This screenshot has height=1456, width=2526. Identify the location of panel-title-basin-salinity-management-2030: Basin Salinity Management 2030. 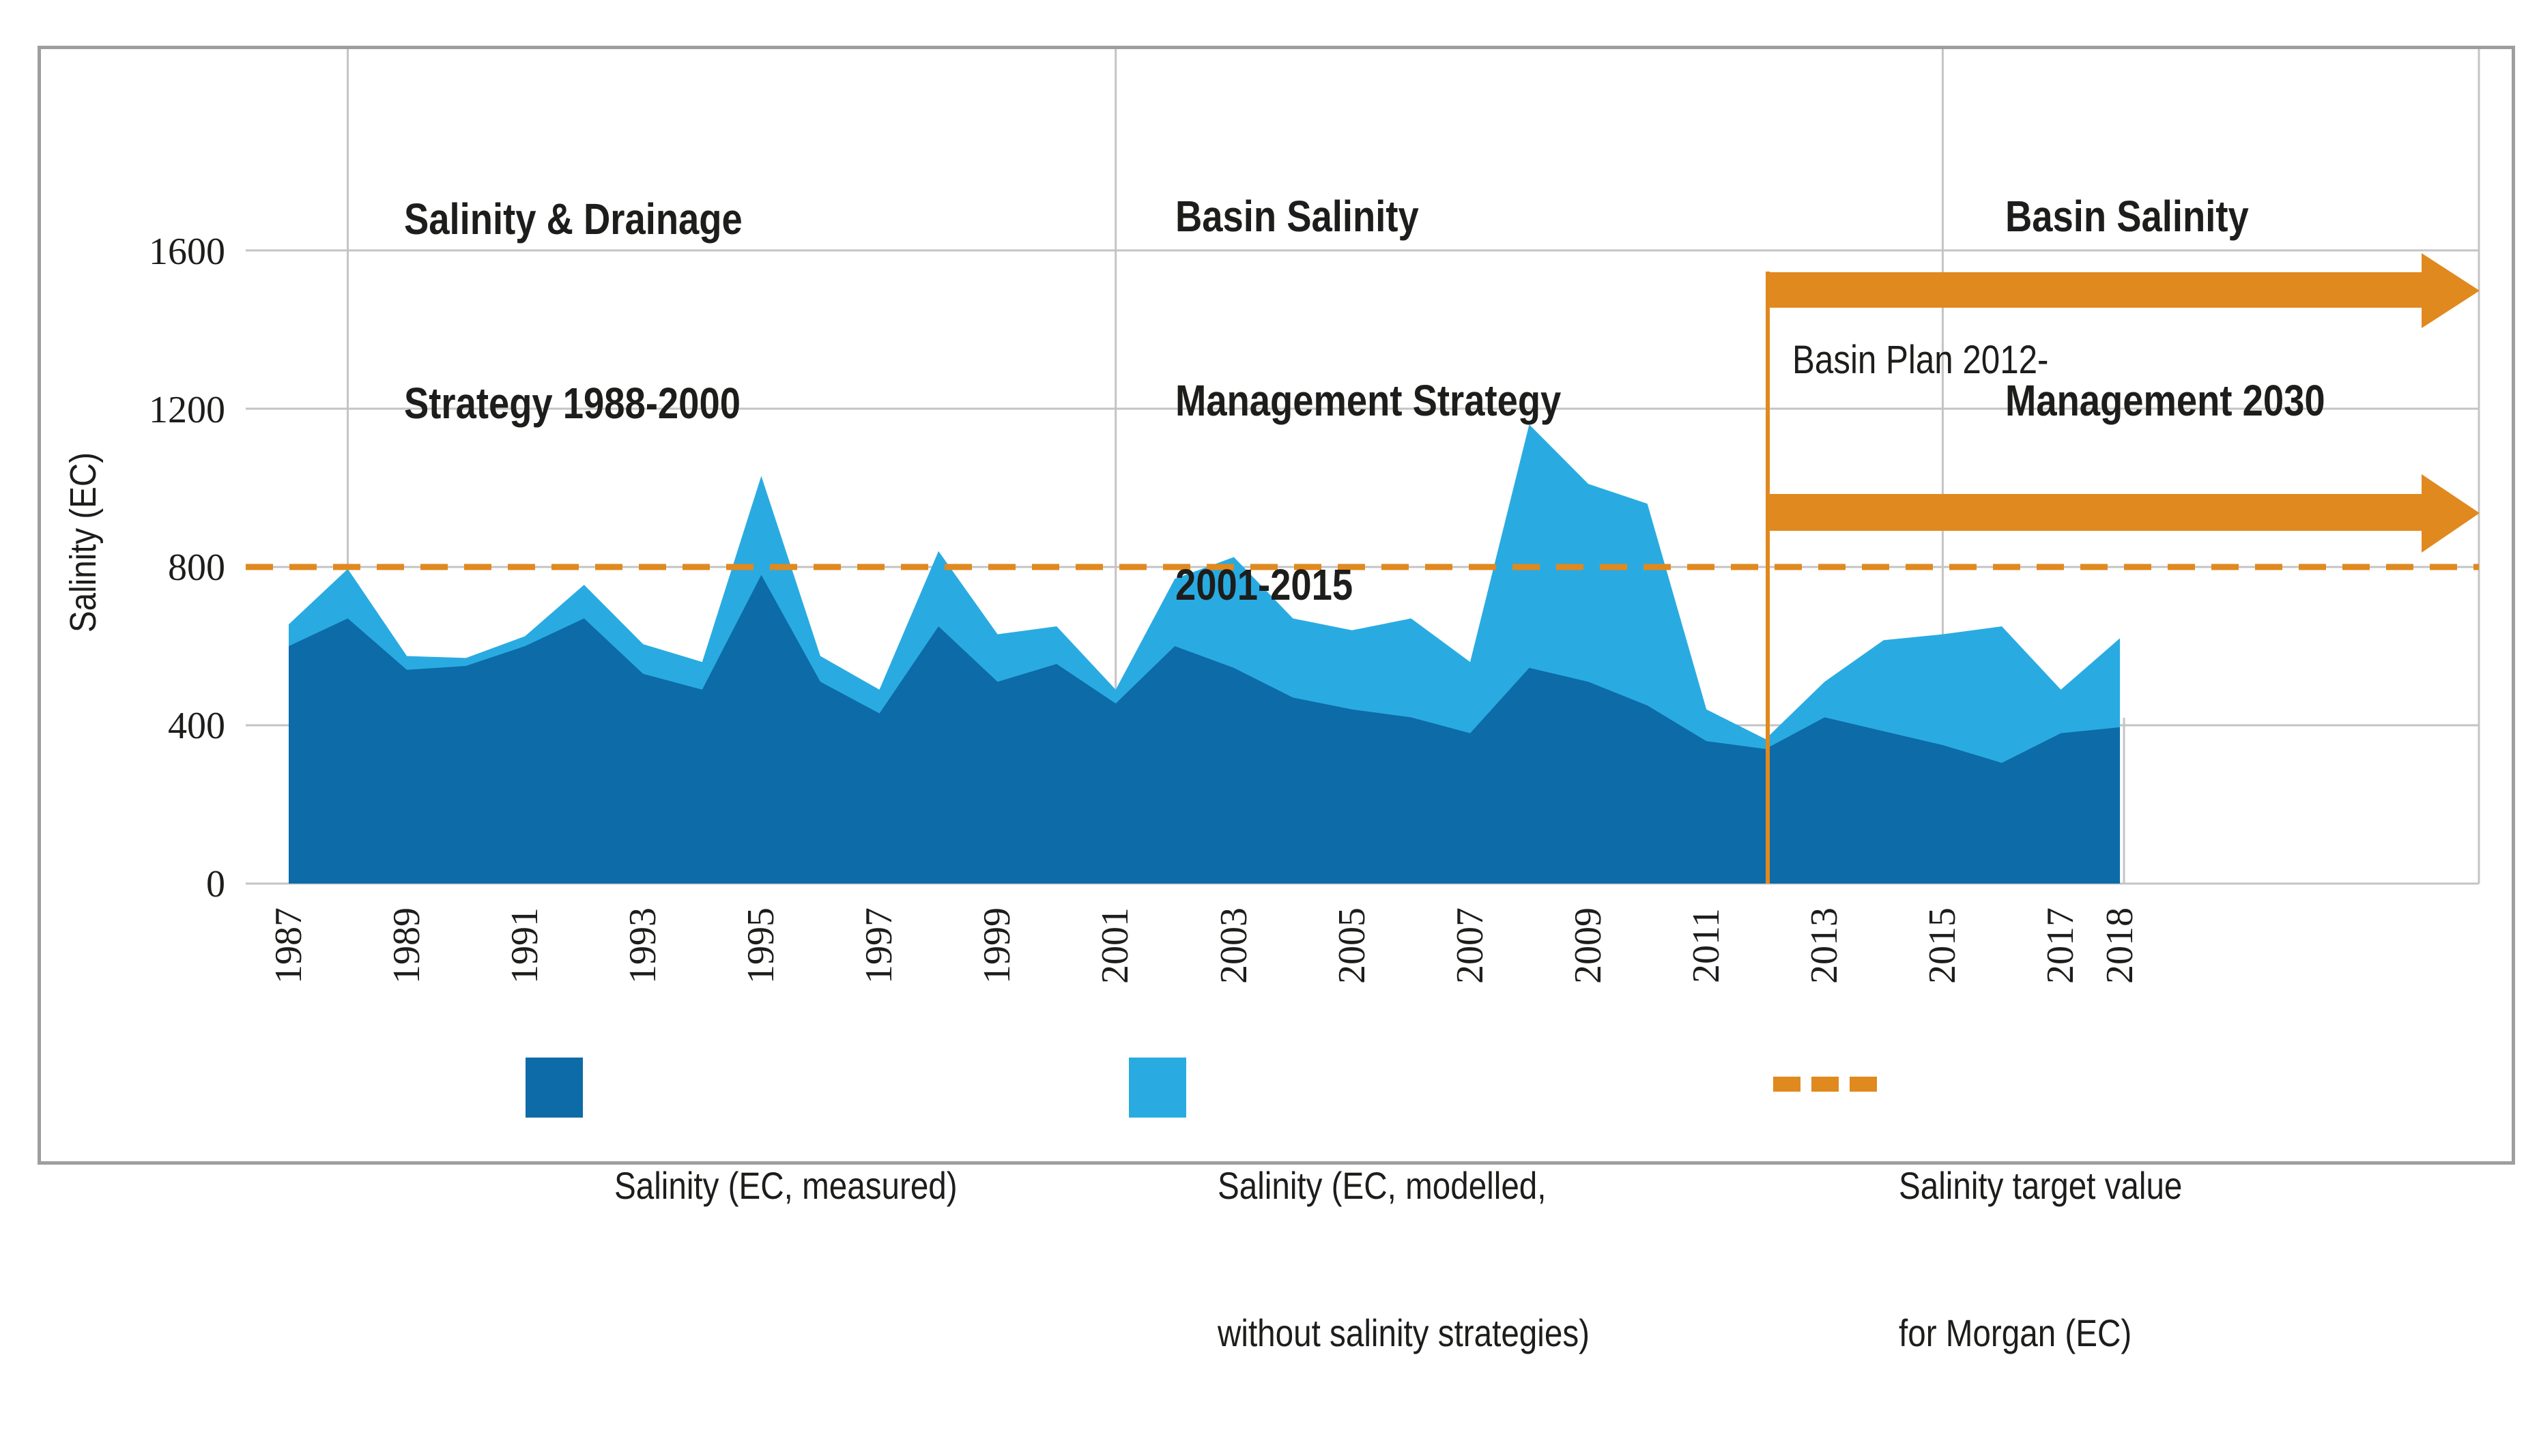
(2165, 308).